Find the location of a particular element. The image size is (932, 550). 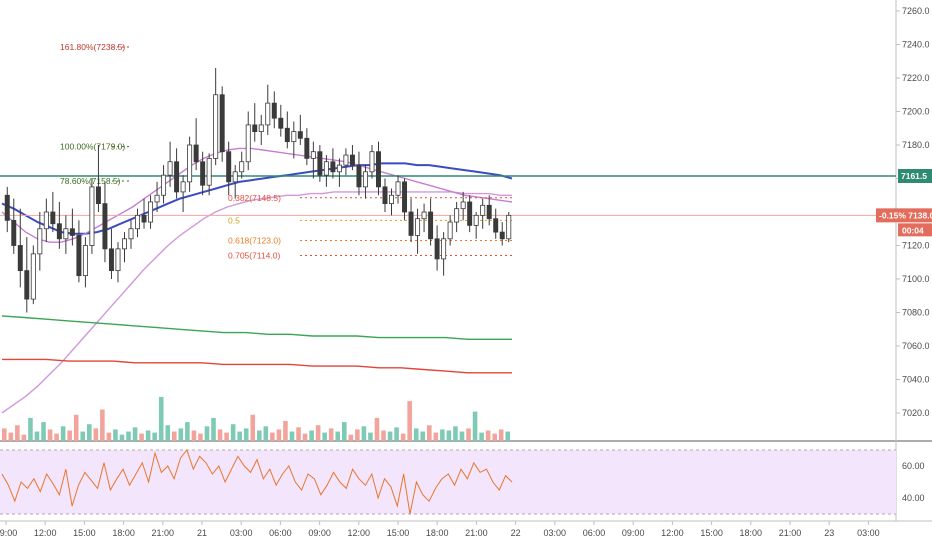

oscillator-band is located at coordinates (448, 482).